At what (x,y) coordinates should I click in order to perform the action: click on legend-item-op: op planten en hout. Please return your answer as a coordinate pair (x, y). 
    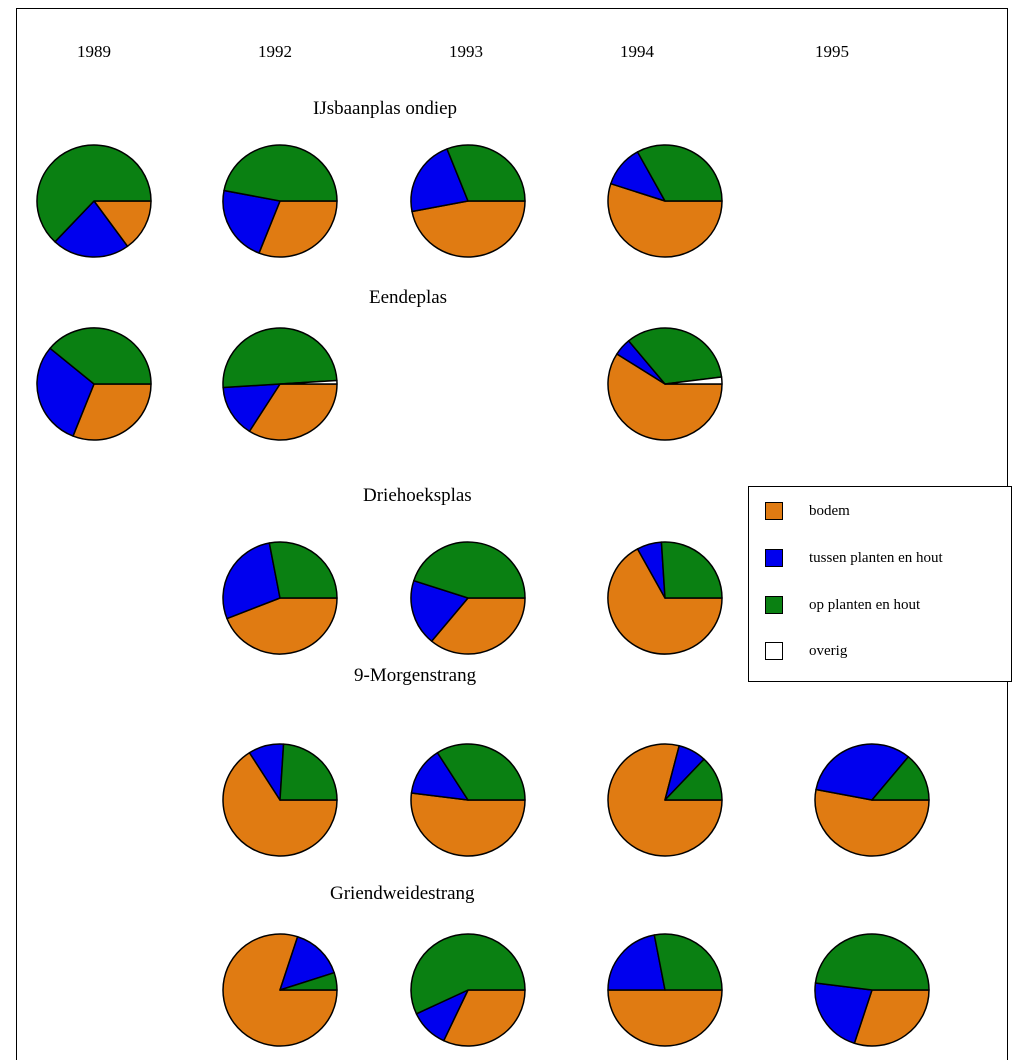
    Looking at the image, I should click on (842, 605).